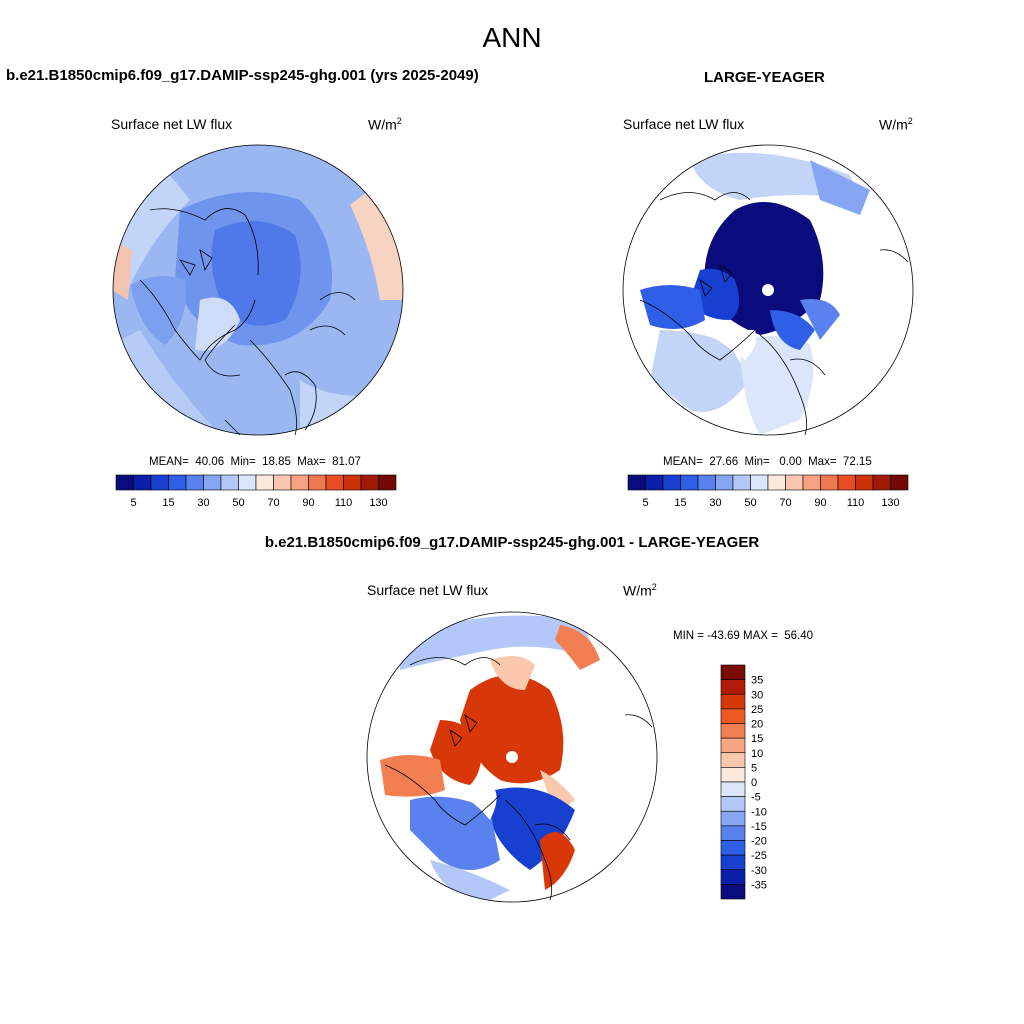  What do you see at coordinates (238, 503) in the screenshot?
I see `model-colorbar-label: 50` at bounding box center [238, 503].